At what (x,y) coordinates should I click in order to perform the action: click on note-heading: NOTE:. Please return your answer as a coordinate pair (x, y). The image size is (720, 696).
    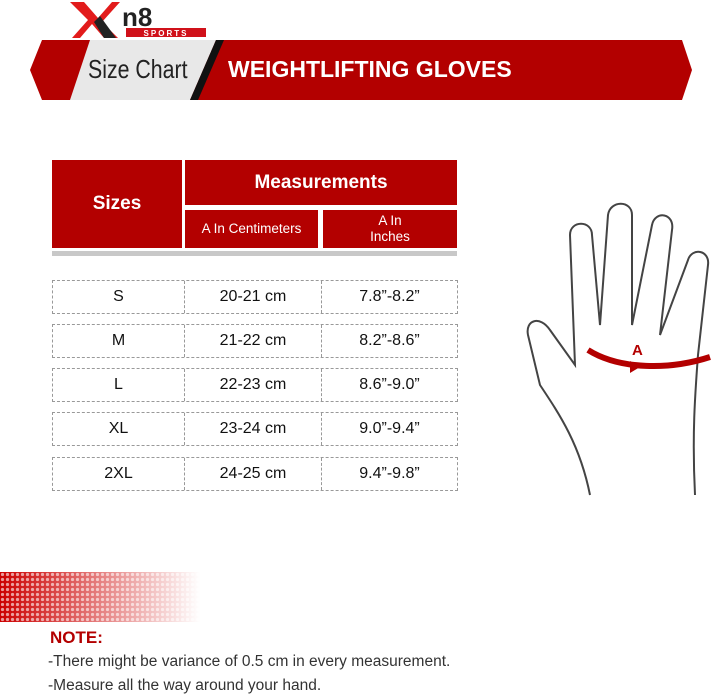
    Looking at the image, I should click on (76, 637).